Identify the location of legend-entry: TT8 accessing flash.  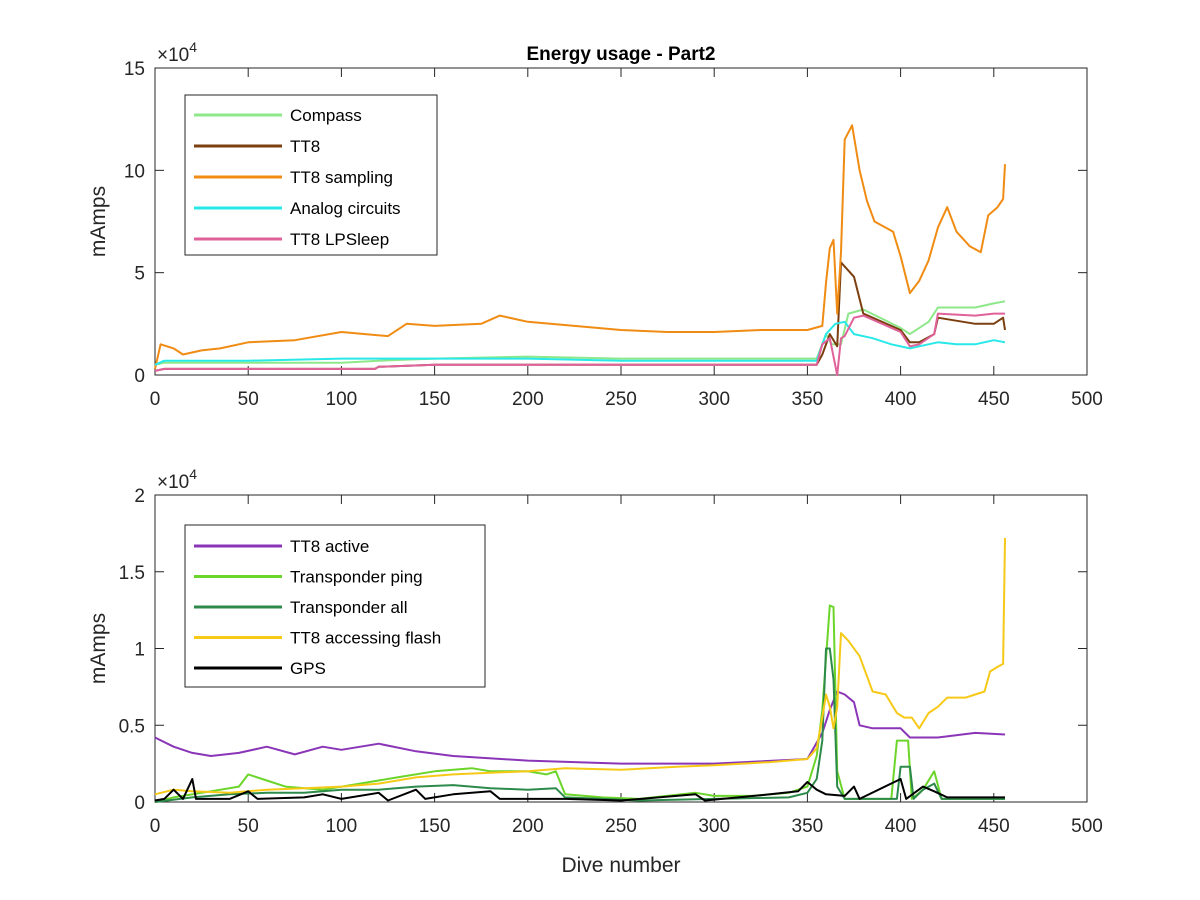
(365, 638).